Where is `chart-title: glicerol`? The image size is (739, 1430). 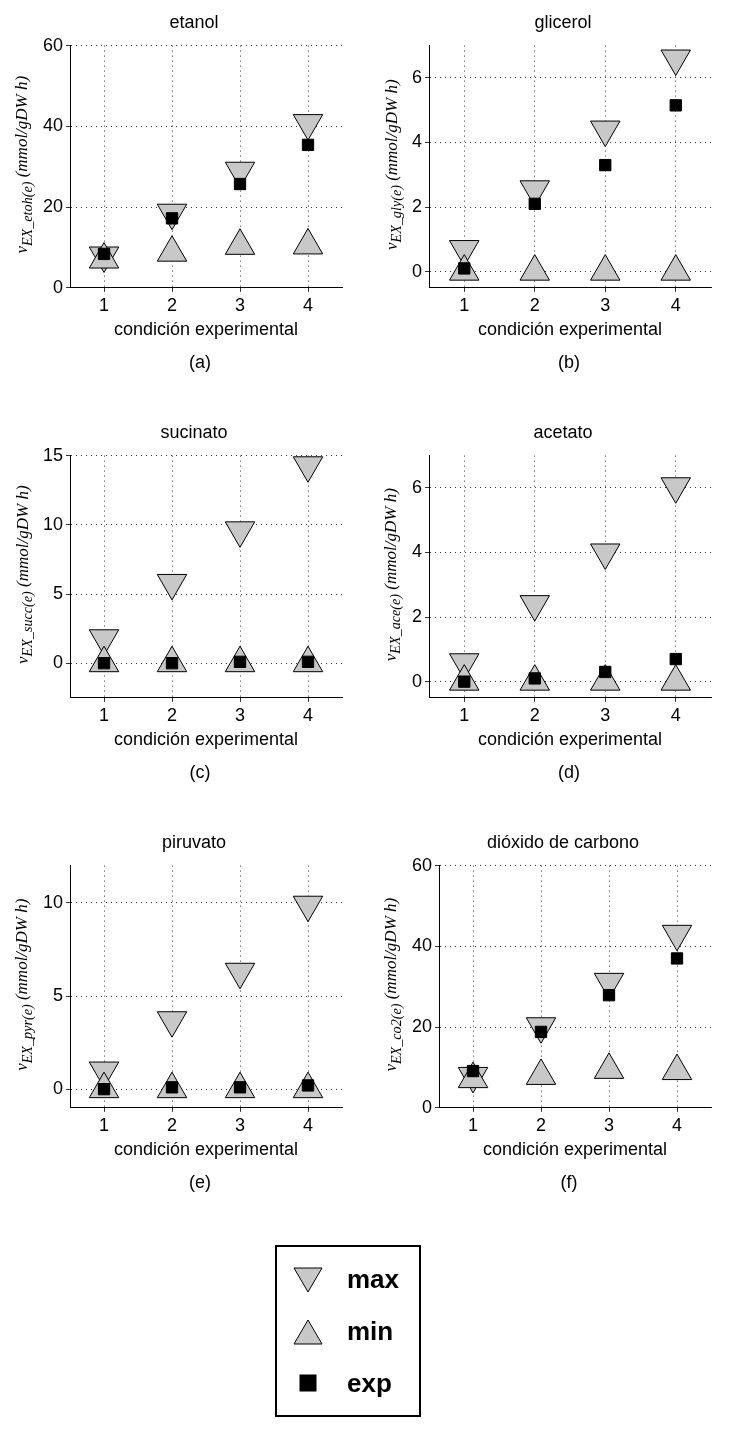
chart-title: glicerol is located at coordinates (563, 21).